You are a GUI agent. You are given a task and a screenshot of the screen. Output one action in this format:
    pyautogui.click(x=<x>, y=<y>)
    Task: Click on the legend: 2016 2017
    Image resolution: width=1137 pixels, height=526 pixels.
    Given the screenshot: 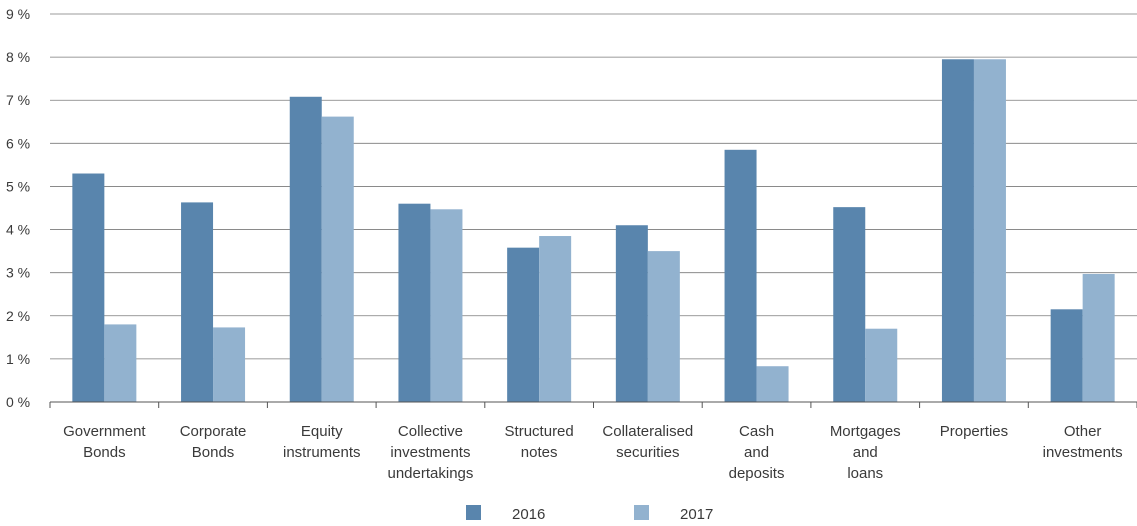 What is the action you would take?
    pyautogui.click(x=589, y=514)
    